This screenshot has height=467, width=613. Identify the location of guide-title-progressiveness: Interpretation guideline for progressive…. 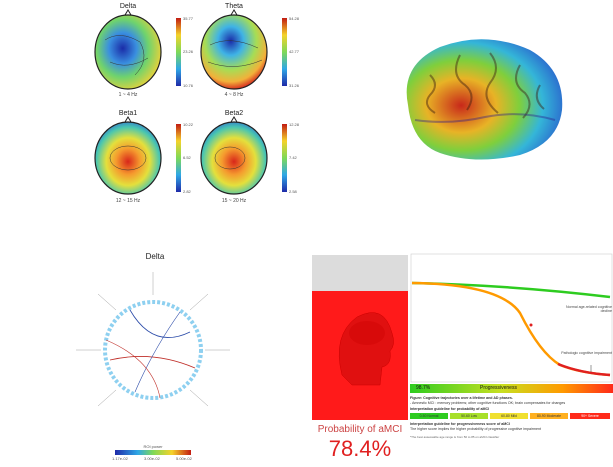
(460, 424).